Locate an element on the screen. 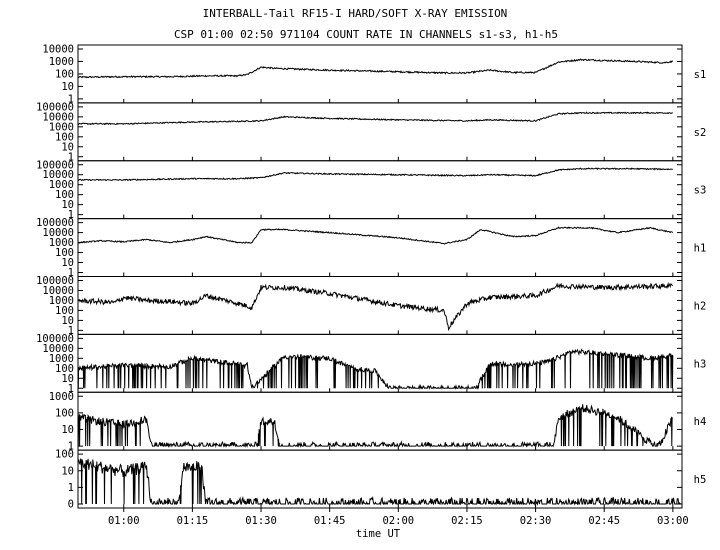 The width and height of the screenshot is (720, 550). channel-label-h4: h4 is located at coordinates (700, 422).